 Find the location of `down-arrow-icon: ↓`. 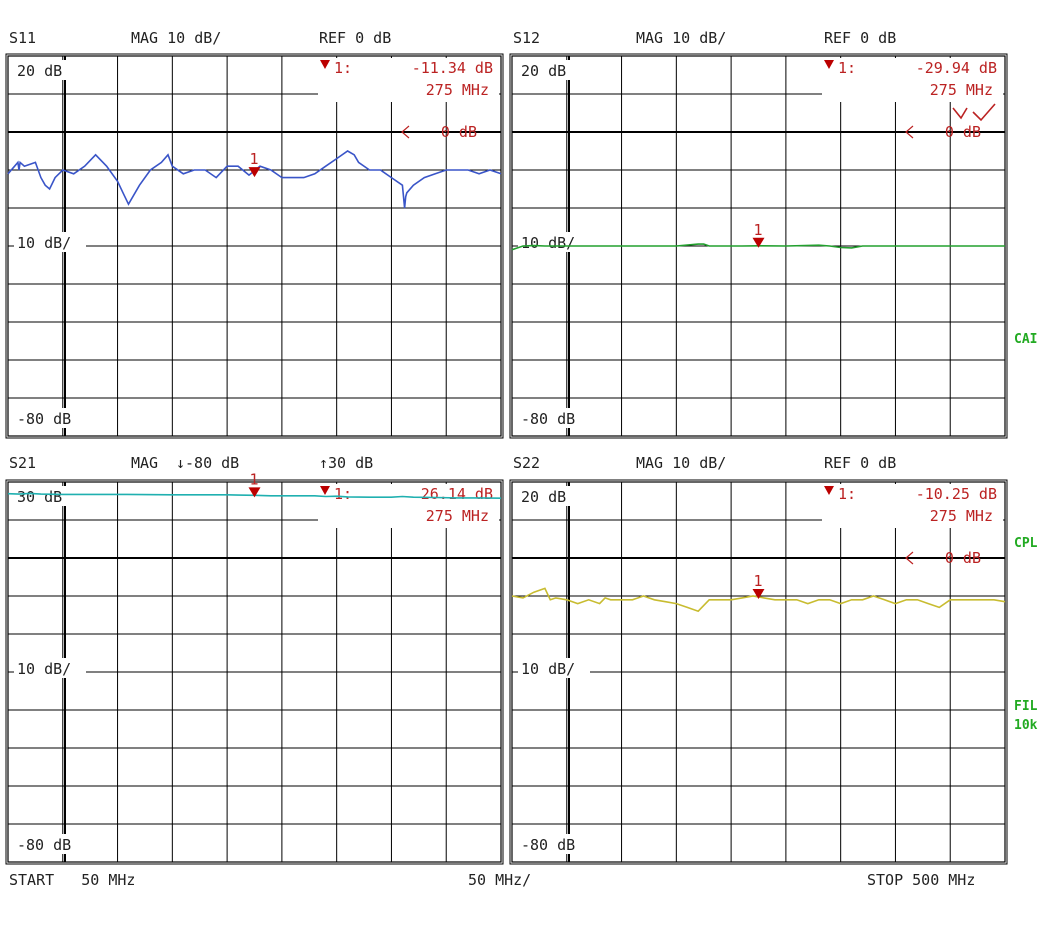

down-arrow-icon: ↓ is located at coordinates (181, 463).